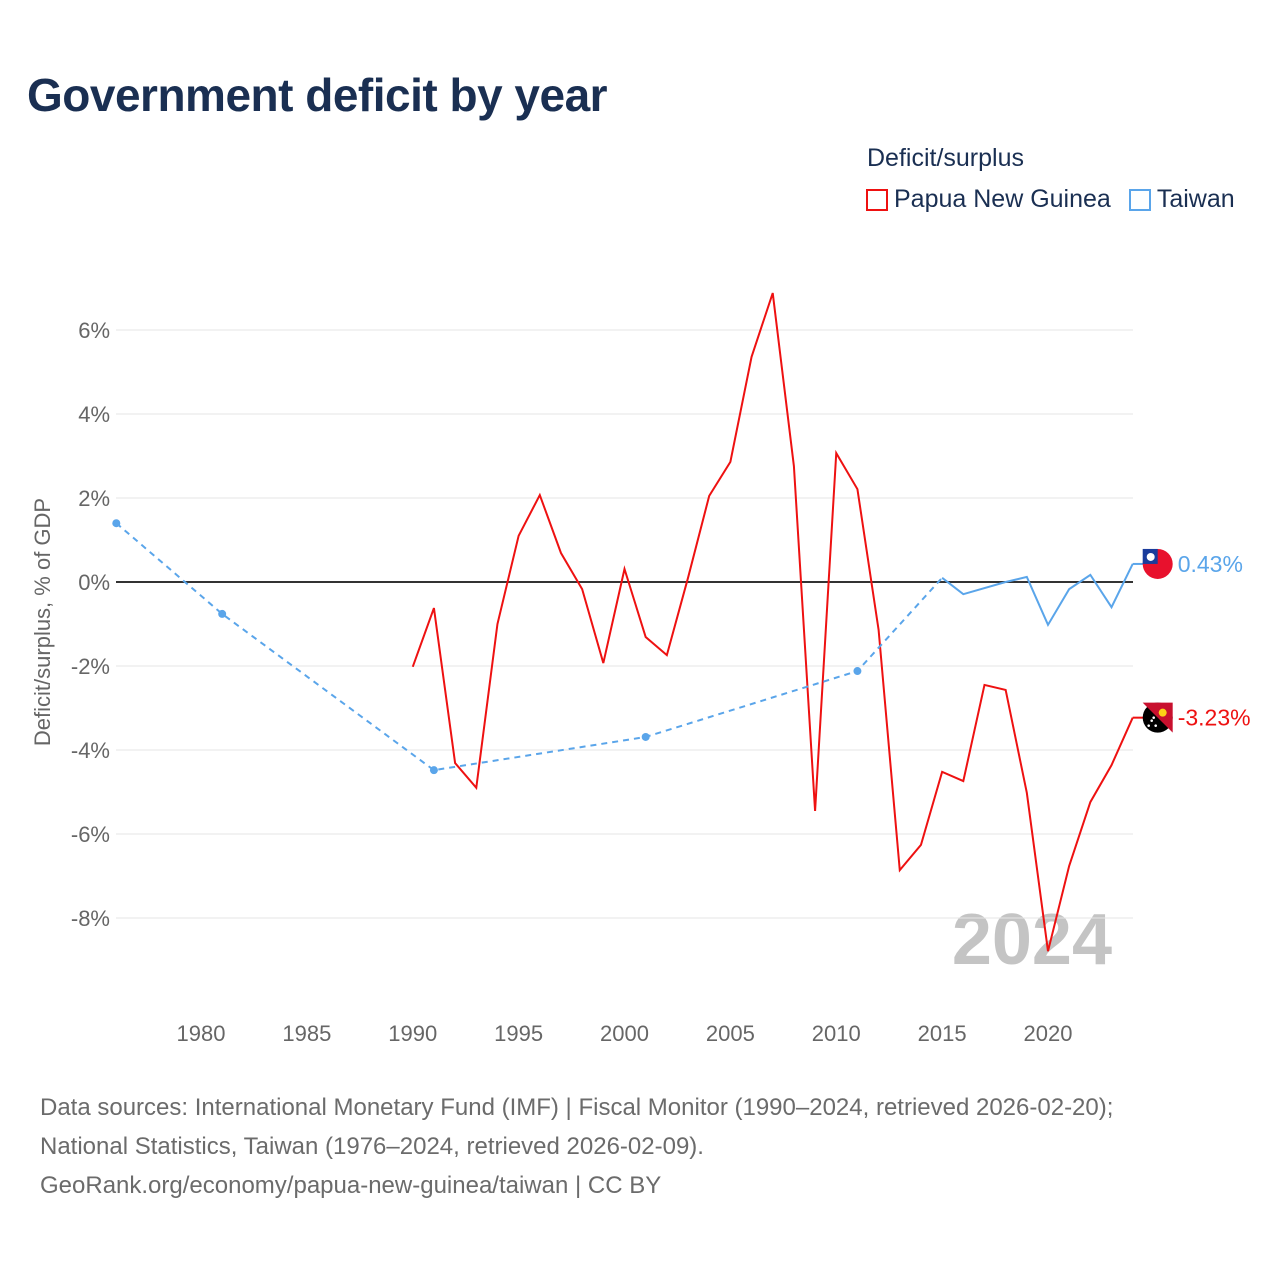  I want to click on y-tick-label: 6%, so click(94, 330).